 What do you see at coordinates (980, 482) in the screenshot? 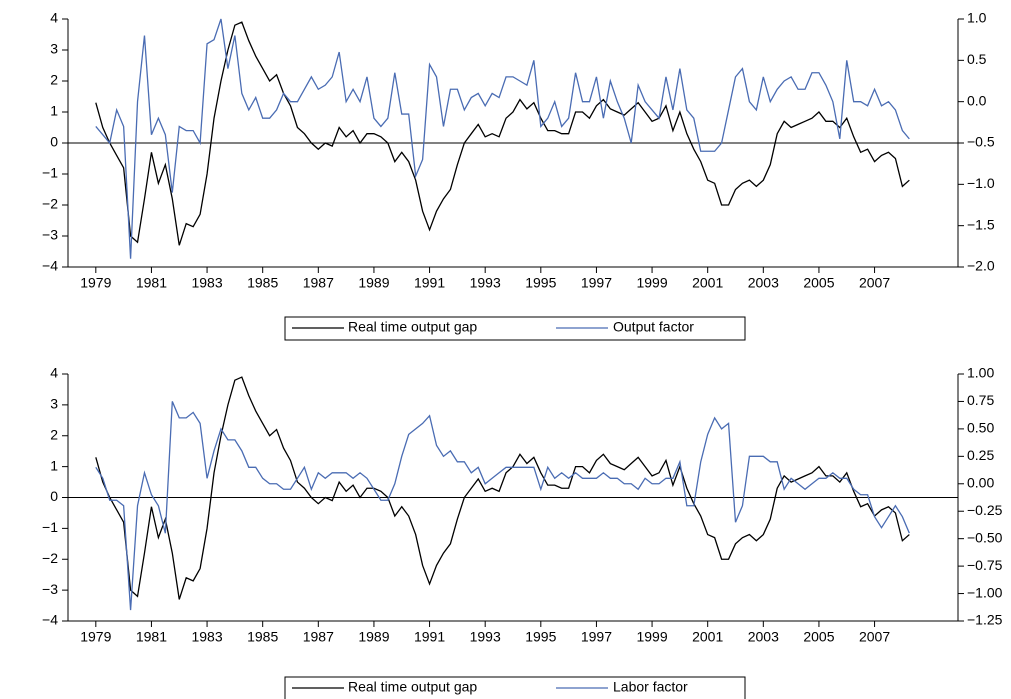
I see `y2-tick-label: 0.00` at bounding box center [980, 482].